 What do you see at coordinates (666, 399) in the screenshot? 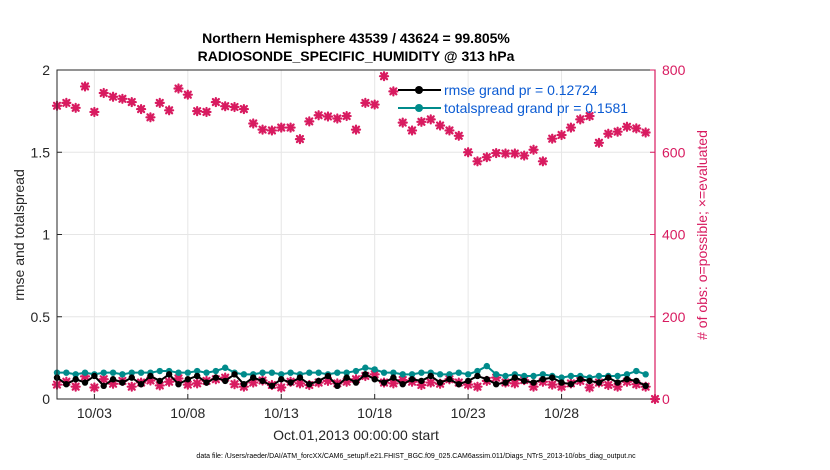
I see `y-right-tick-label: 0` at bounding box center [666, 399].